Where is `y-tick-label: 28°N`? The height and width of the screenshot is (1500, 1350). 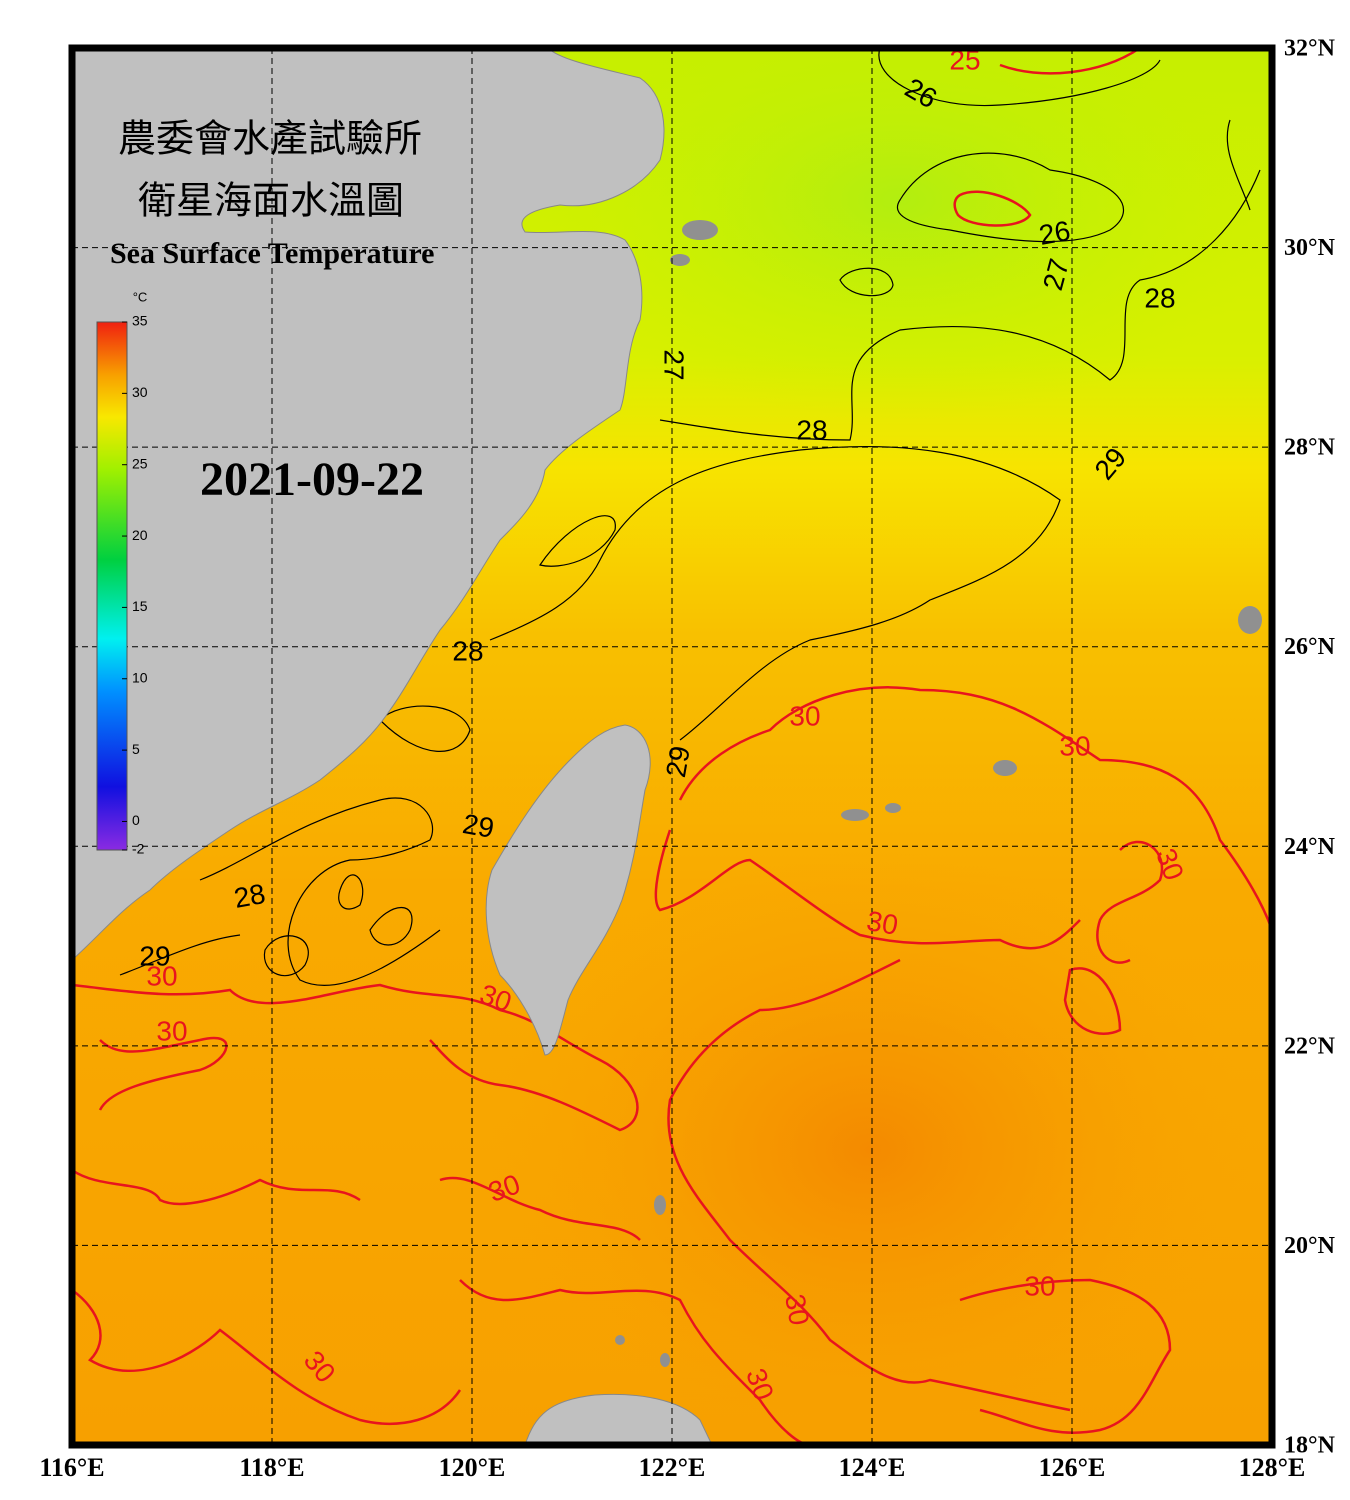 y-tick-label: 28°N is located at coordinates (1310, 448).